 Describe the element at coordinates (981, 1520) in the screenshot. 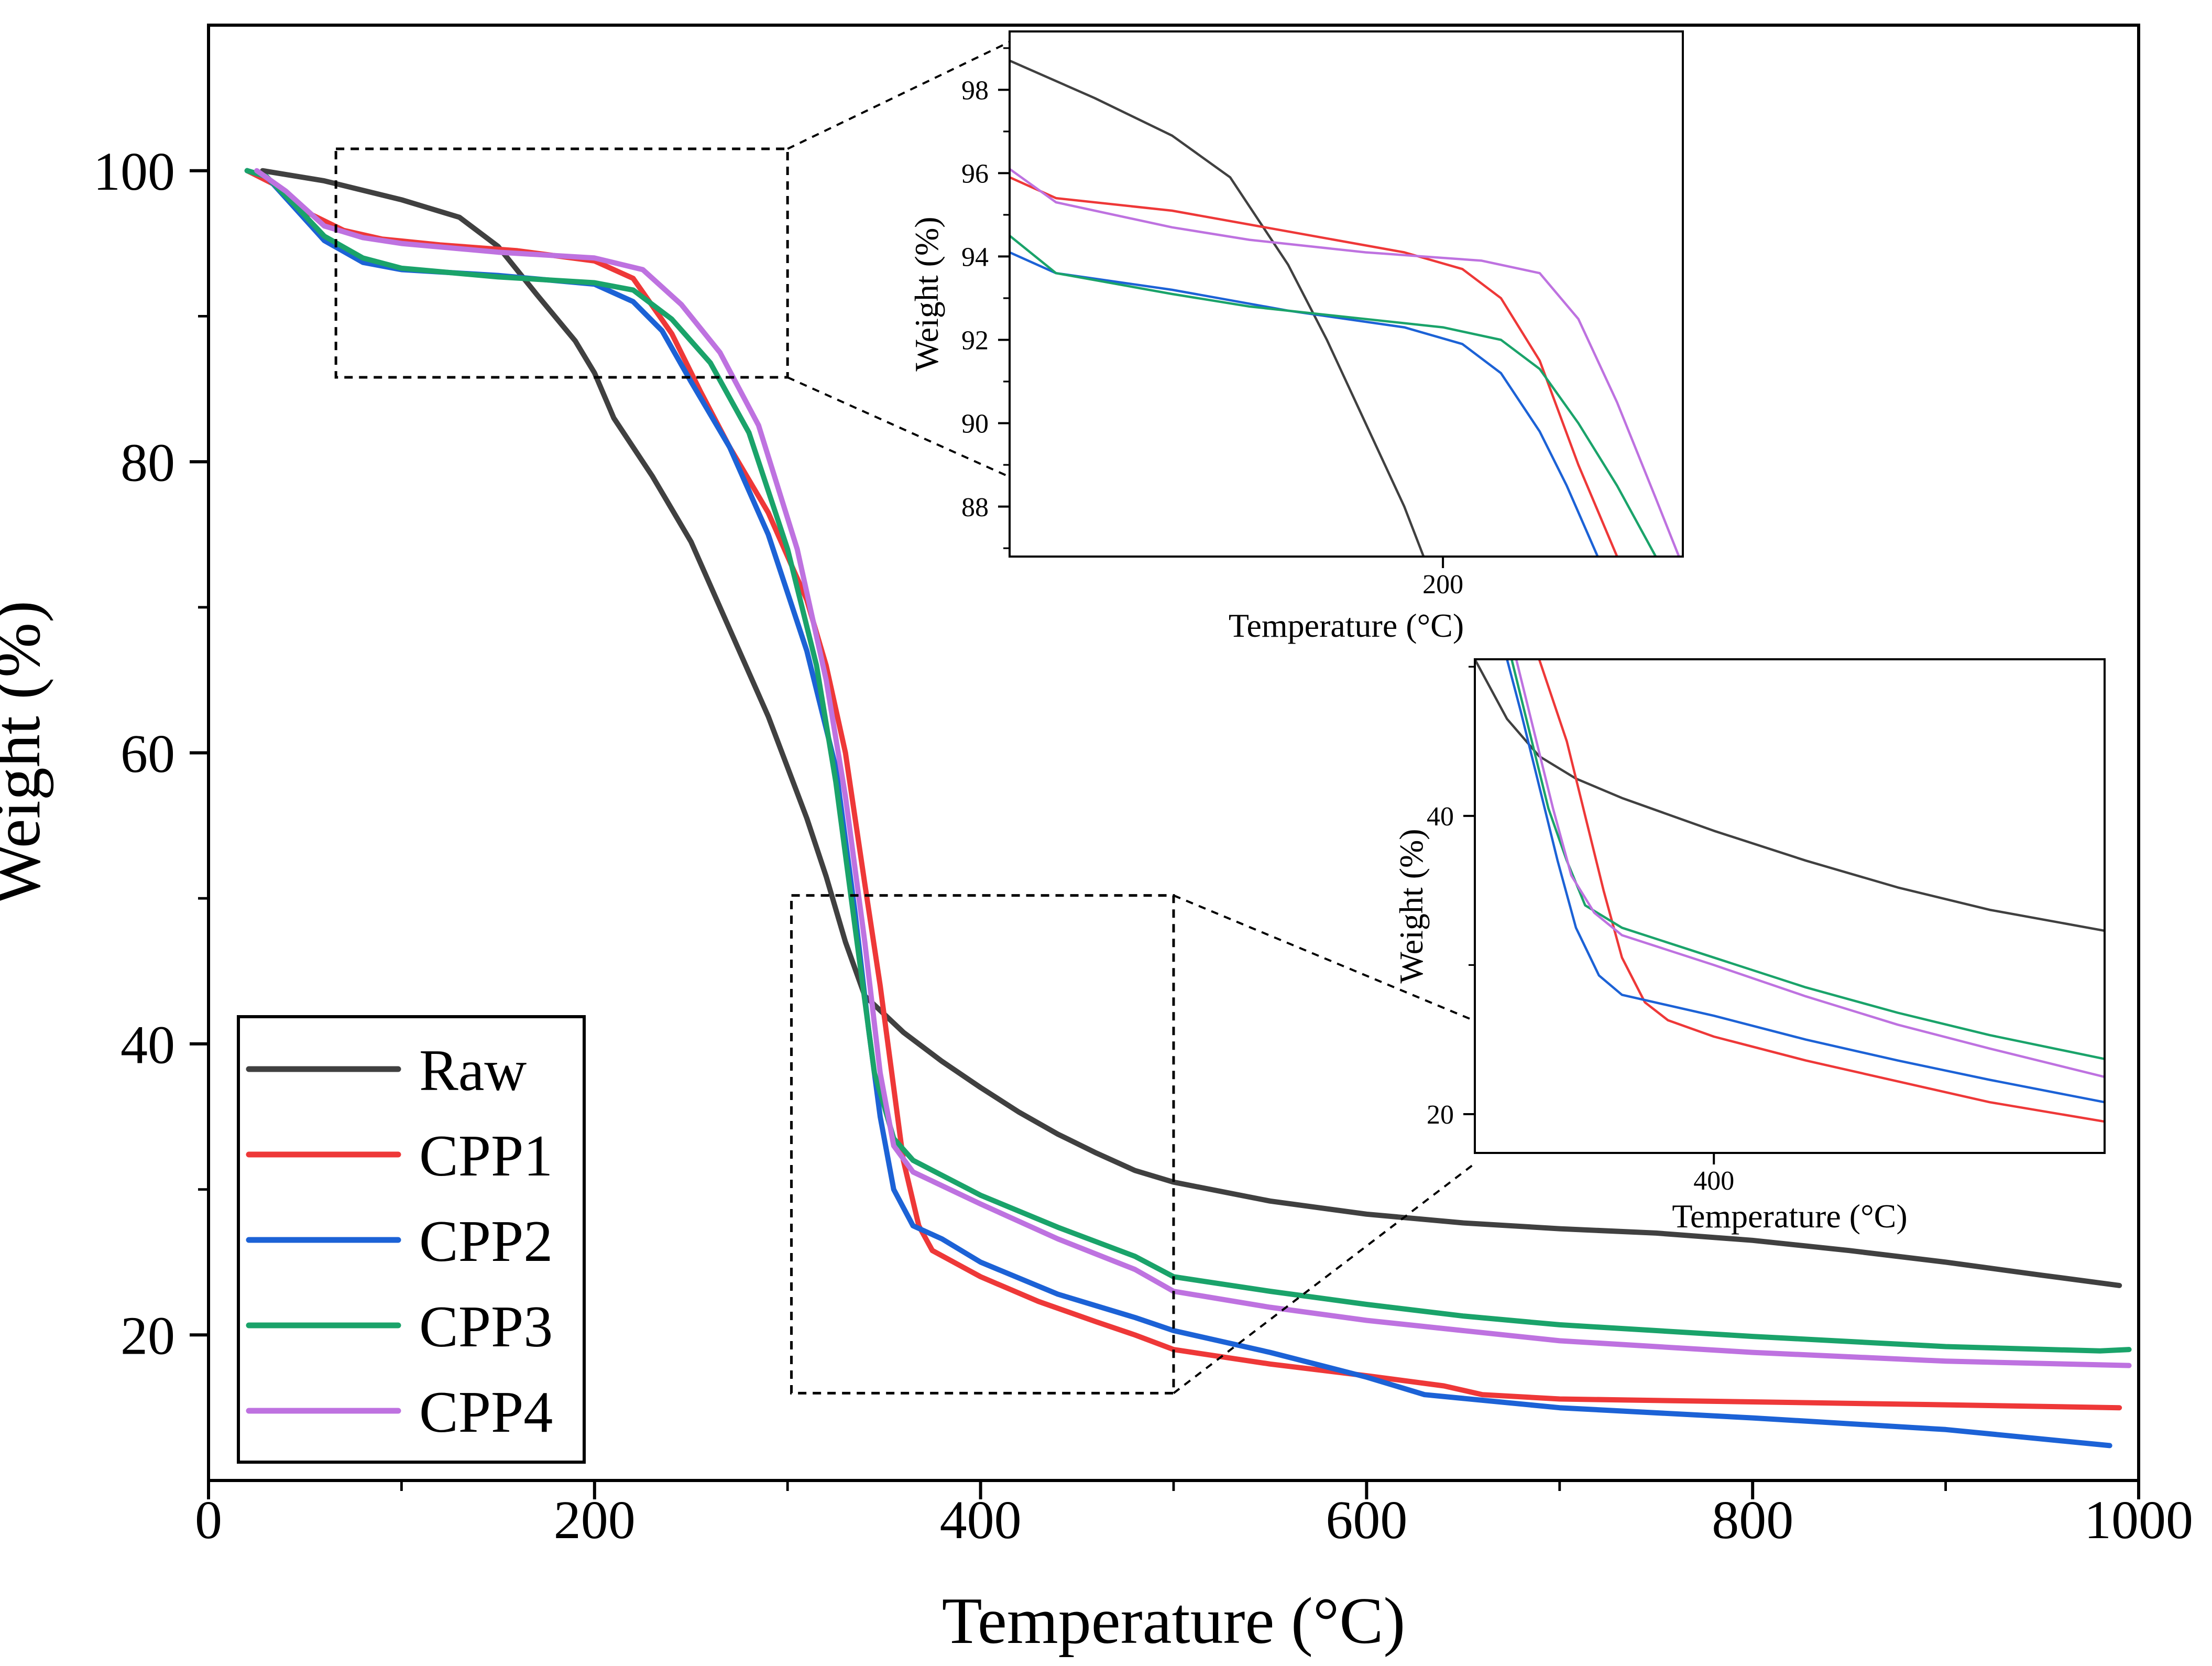

I see `main-x-tick-label: 400` at that location.